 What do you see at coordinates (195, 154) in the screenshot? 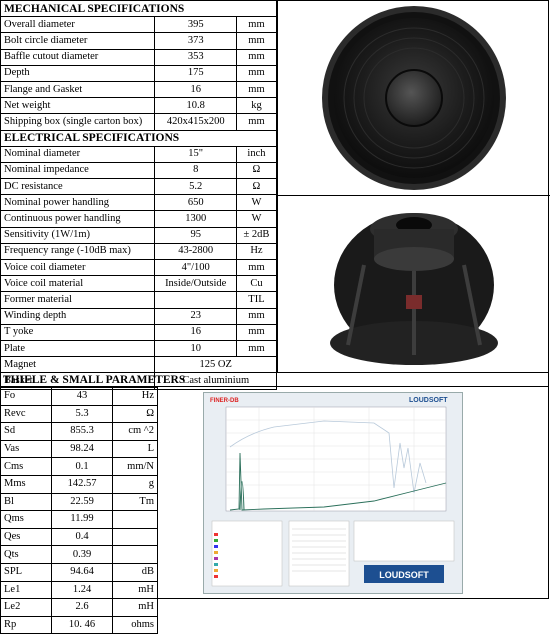
I see `spec-value: 15"` at bounding box center [195, 154].